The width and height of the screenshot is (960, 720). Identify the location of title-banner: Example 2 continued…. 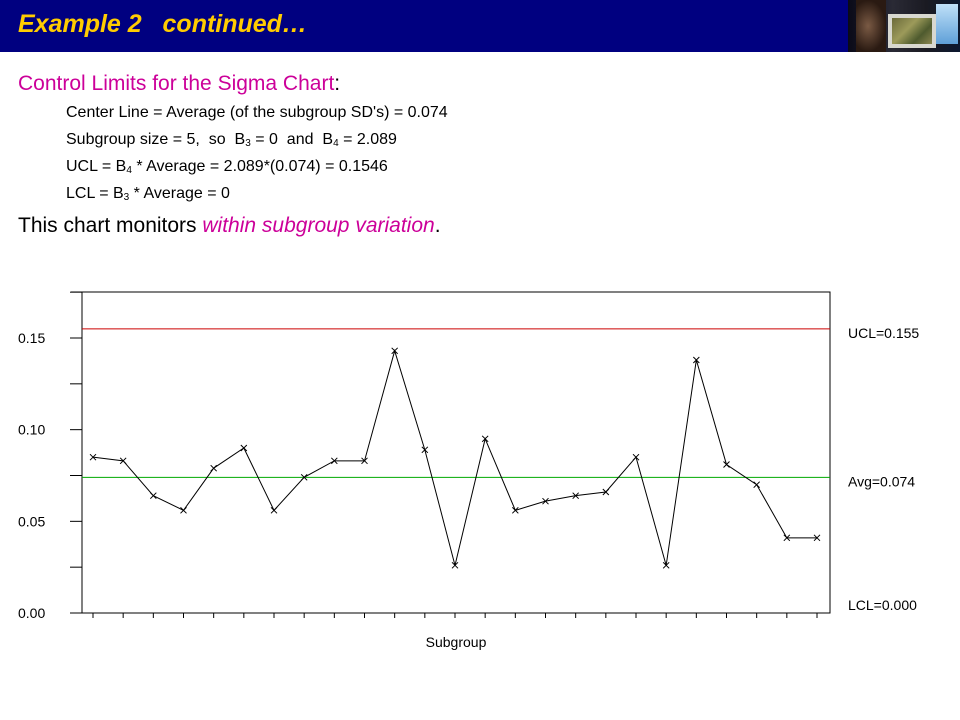
(480, 26).